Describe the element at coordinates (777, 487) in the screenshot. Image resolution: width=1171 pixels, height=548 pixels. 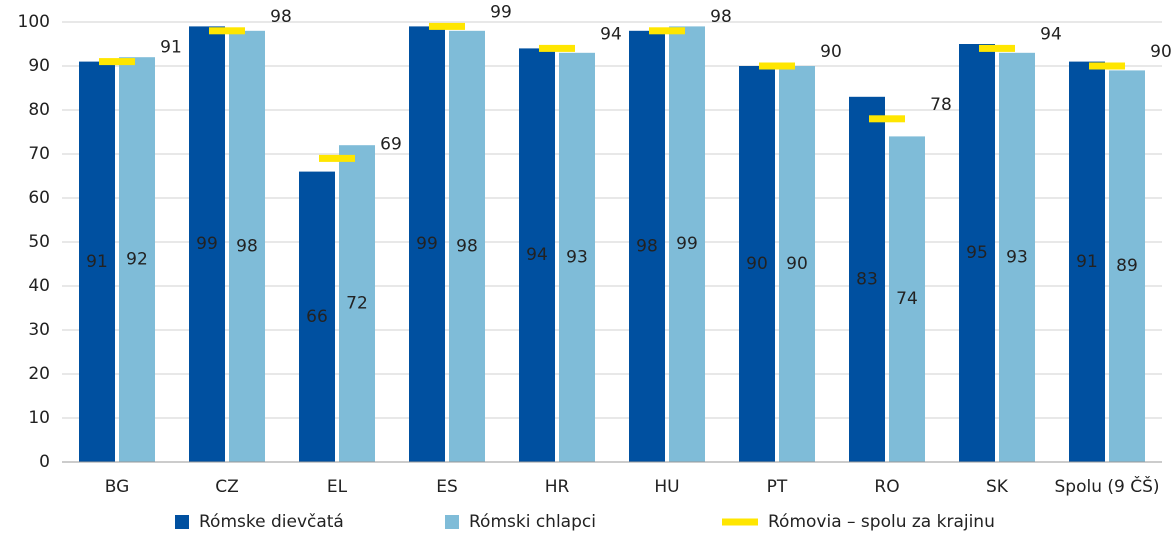
I see `x-tick-label: PT` at that location.